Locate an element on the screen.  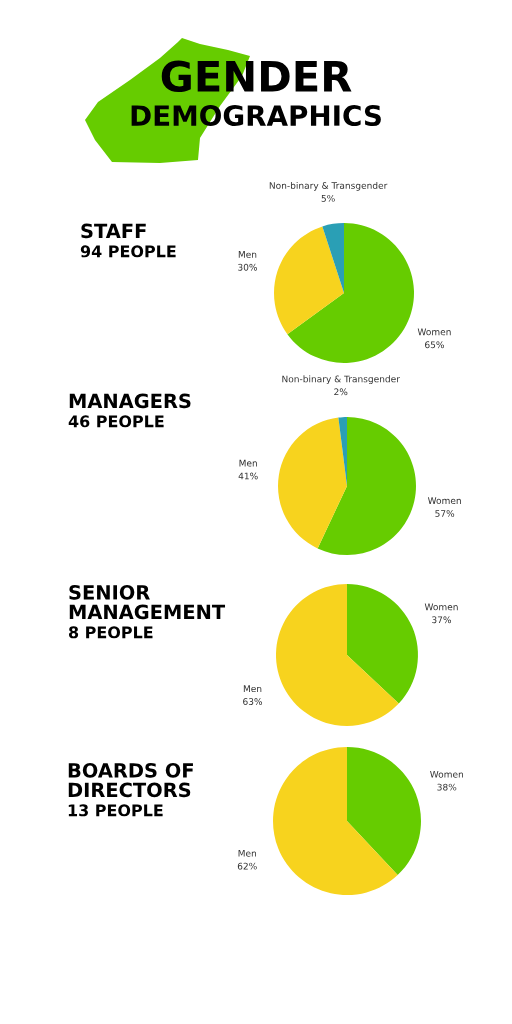
data-label: 5% is located at coordinates (328, 198).